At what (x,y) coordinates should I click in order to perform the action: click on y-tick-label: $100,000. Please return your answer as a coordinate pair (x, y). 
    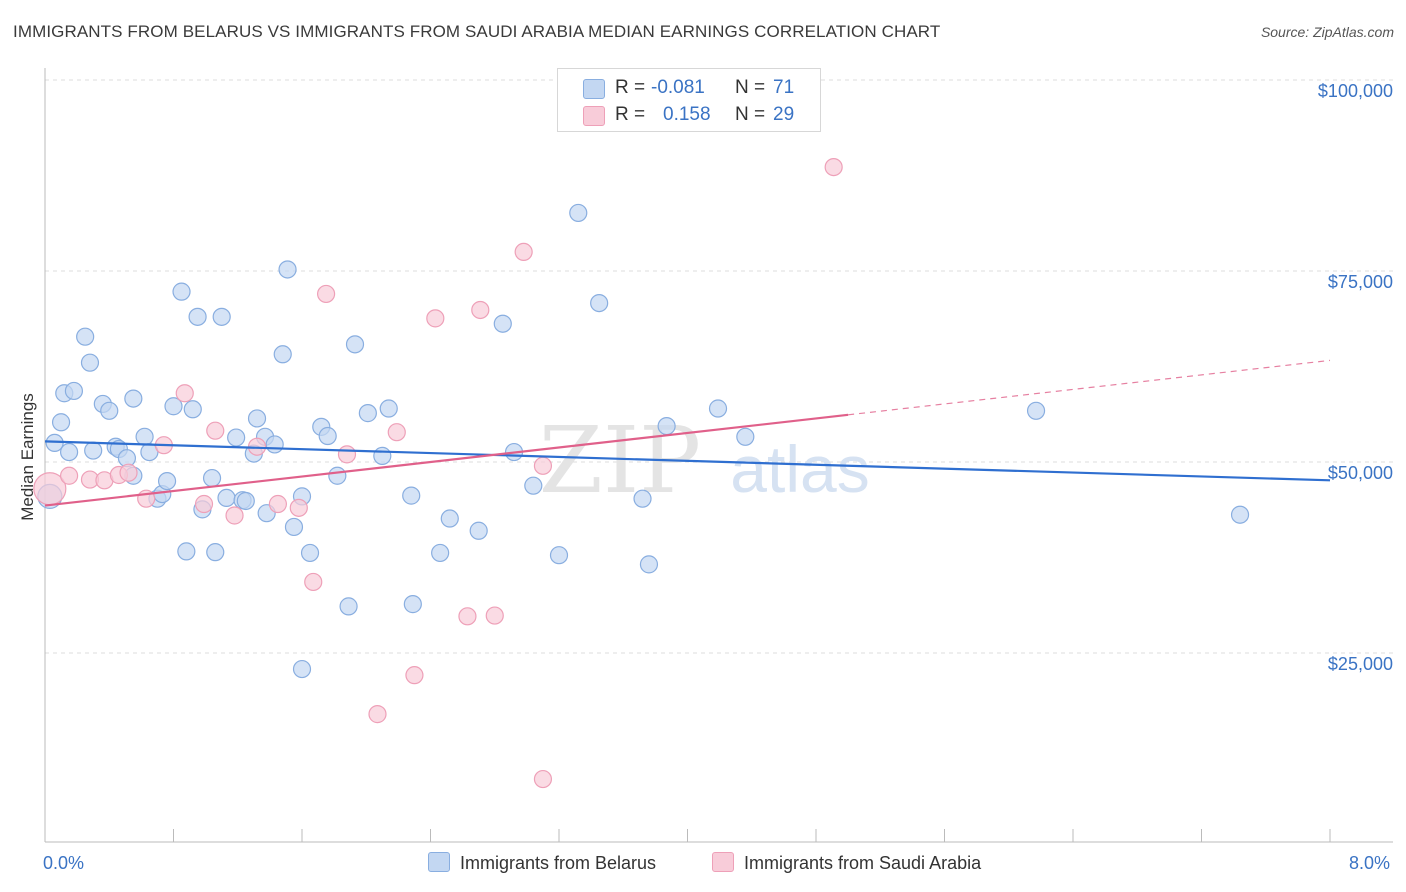
    Looking at the image, I should click on (1355, 91).